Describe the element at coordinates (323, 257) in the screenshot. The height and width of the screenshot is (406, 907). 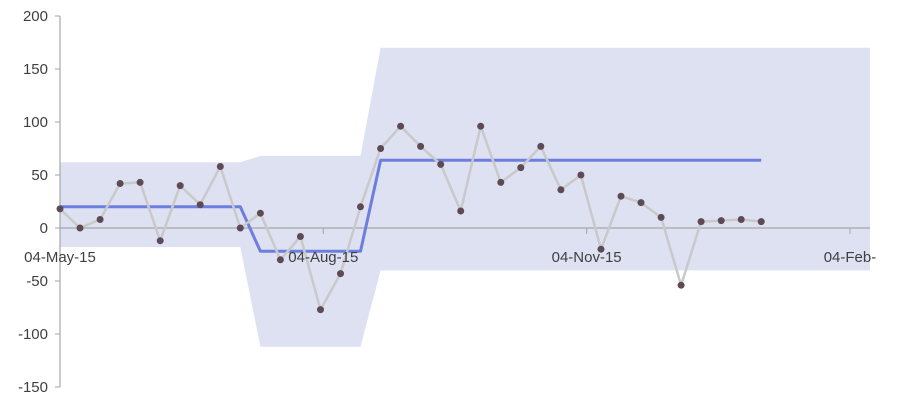
I see `x-tick-label: 04-Aug-15` at that location.